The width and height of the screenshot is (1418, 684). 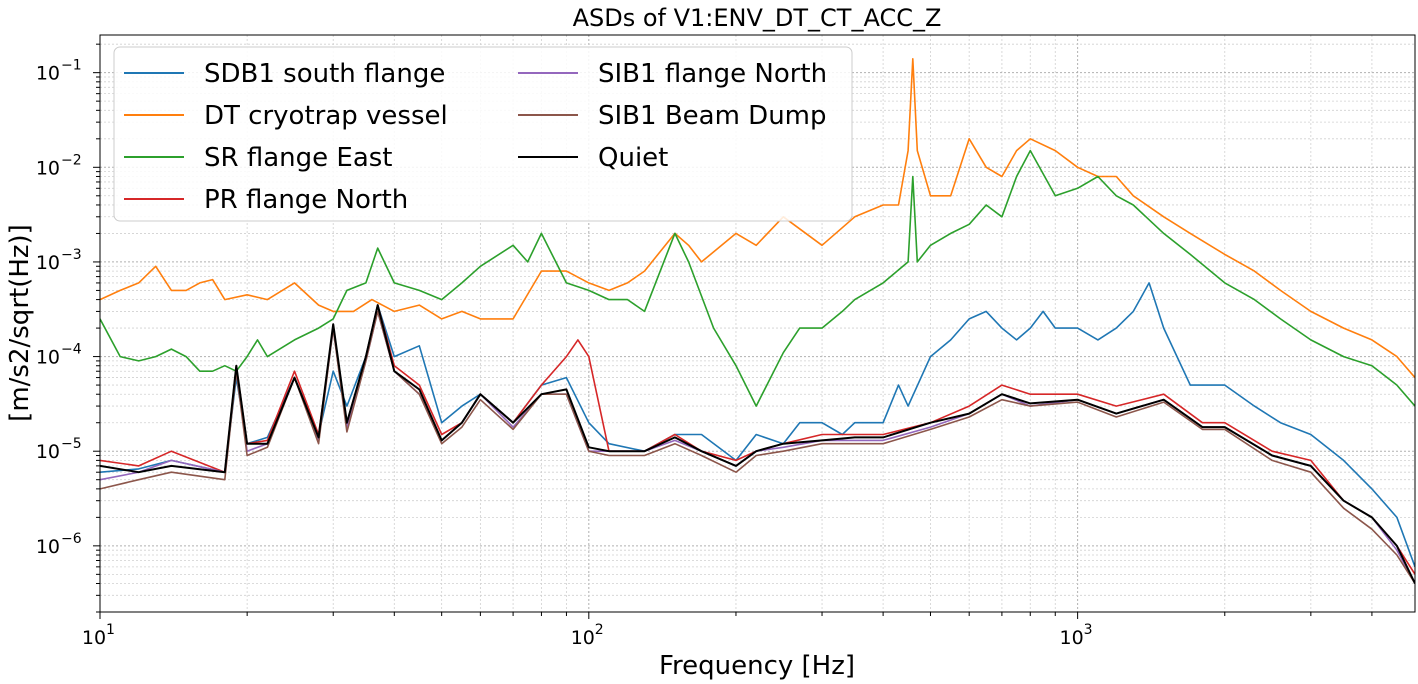 I want to click on legend-label: PR flange North, so click(x=306, y=200).